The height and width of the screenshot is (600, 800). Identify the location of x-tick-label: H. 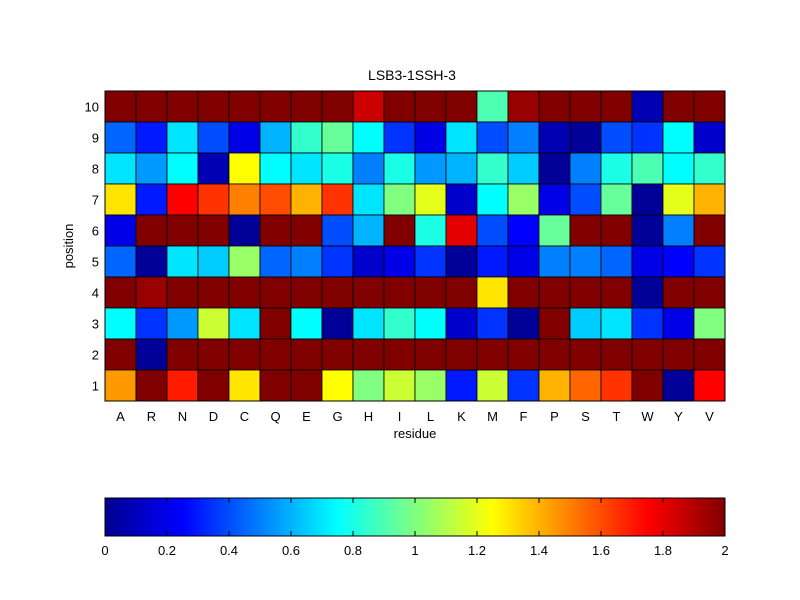
(368, 416).